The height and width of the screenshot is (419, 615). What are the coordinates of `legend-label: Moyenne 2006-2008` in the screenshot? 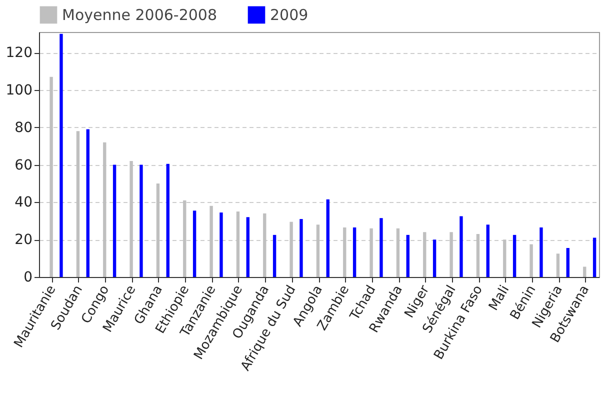 It's located at (139, 15).